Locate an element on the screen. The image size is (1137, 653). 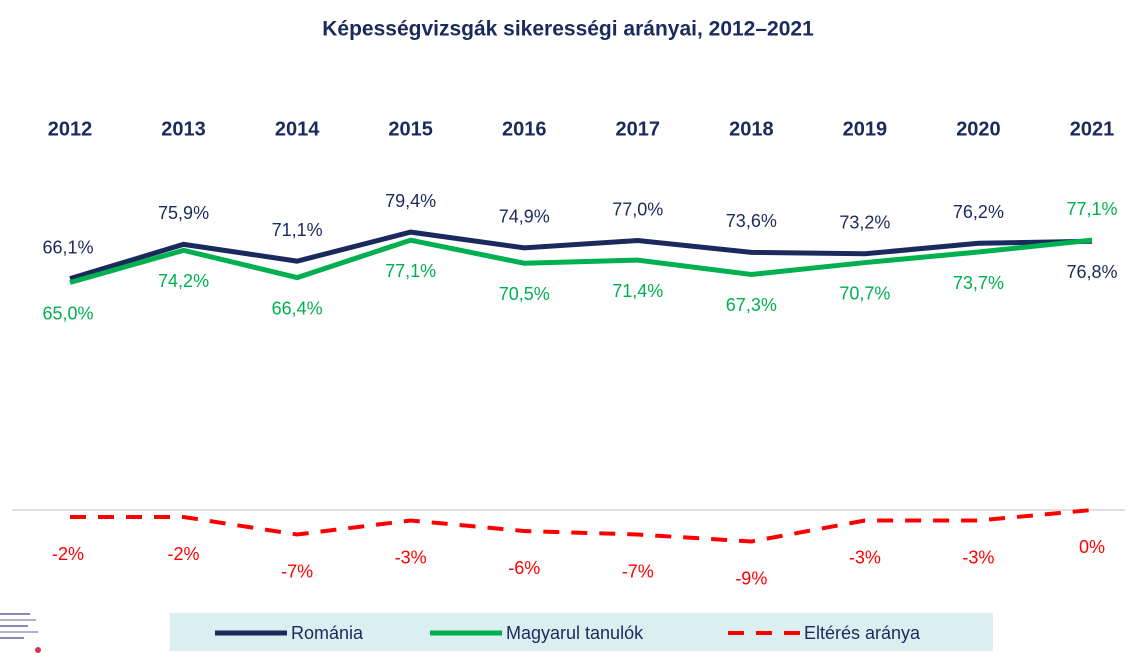
data-label: 77,0% is located at coordinates (637, 209).